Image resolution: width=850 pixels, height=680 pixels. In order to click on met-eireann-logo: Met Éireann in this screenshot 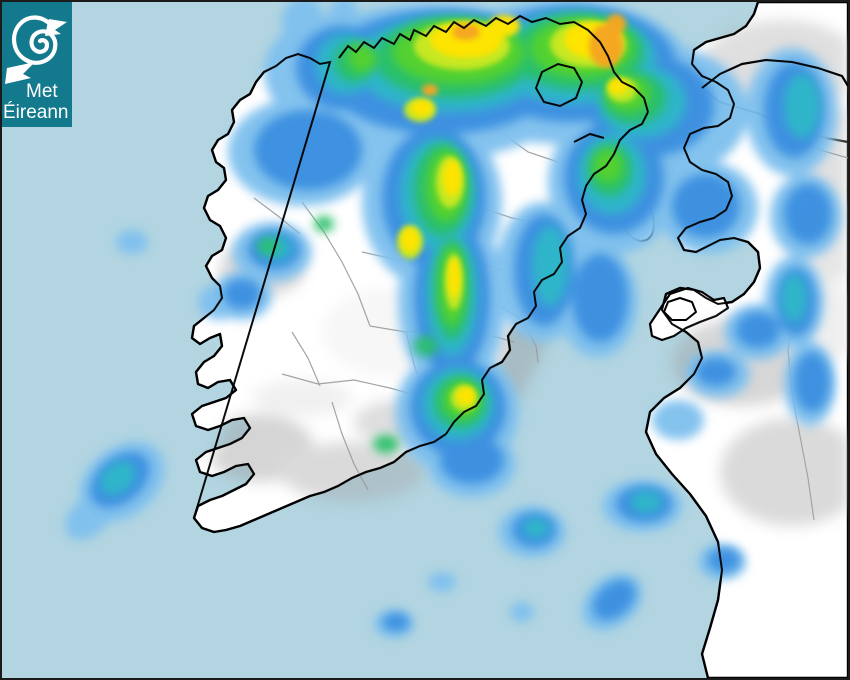, I will do `click(37, 64)`.